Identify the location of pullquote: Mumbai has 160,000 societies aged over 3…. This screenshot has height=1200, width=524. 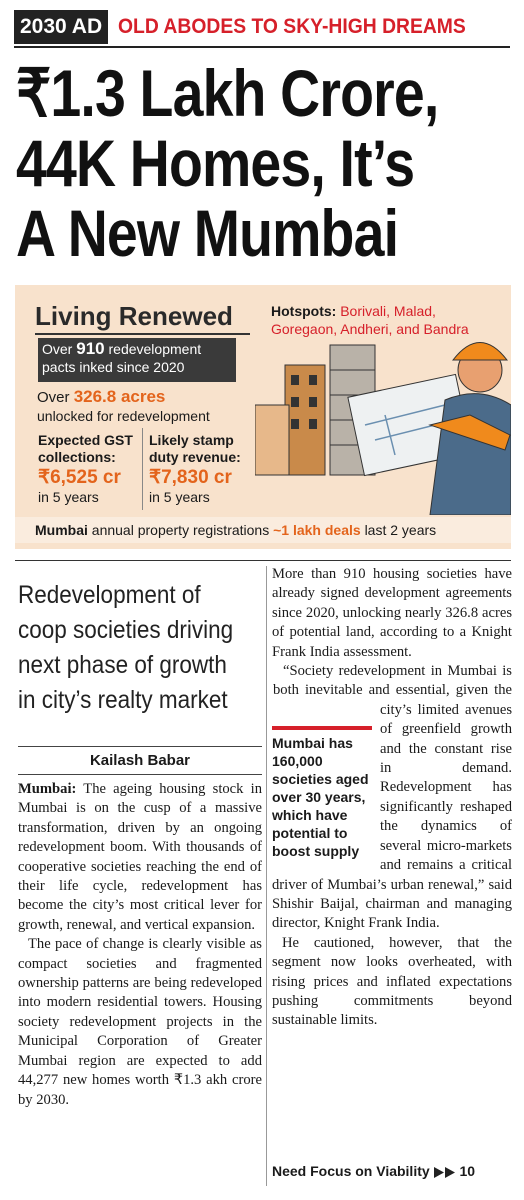
(322, 793).